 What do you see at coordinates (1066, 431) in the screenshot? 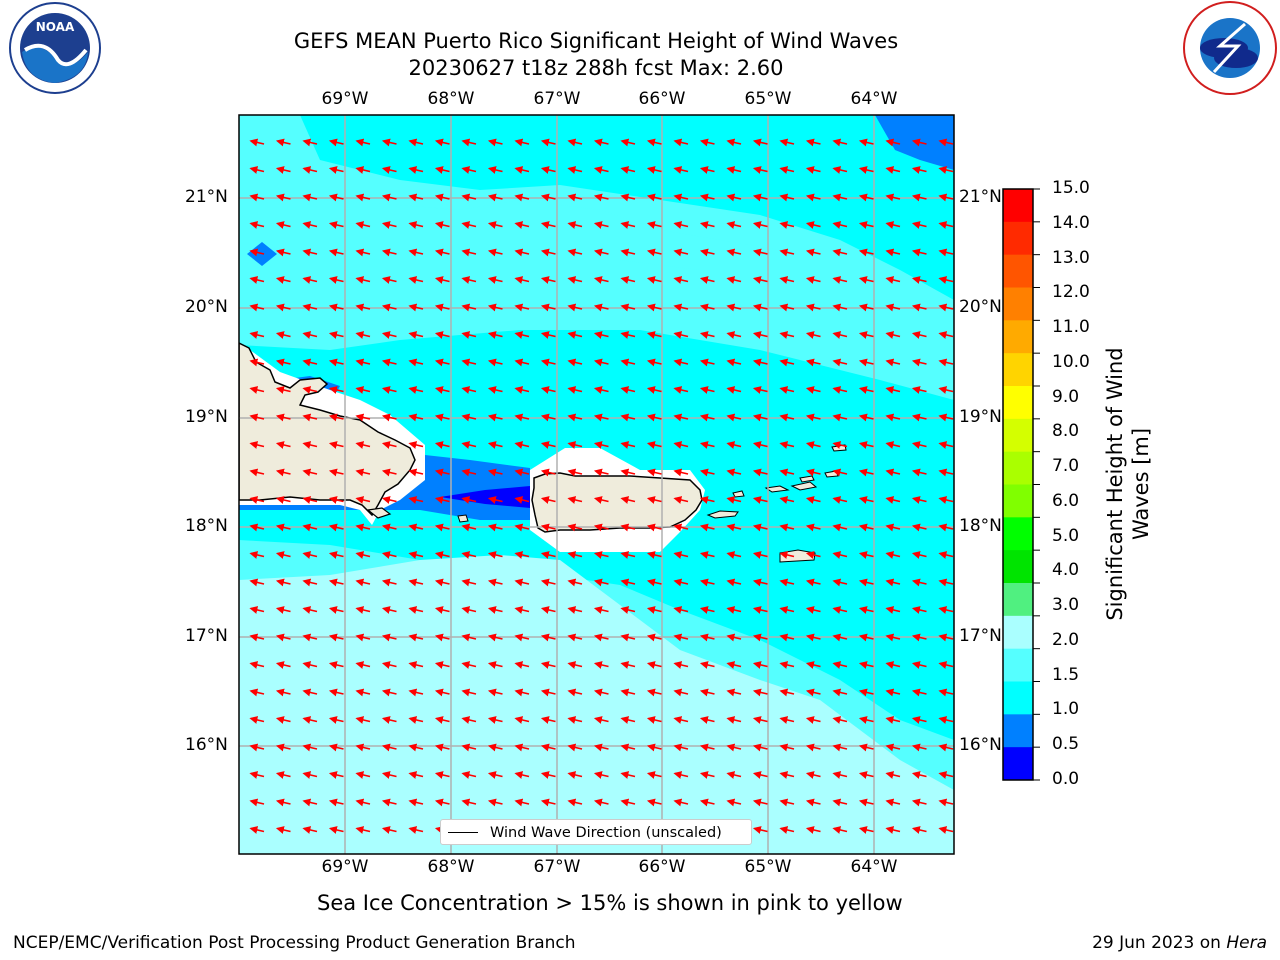
I see `colorbar-tick-label: 8.0` at bounding box center [1066, 431].